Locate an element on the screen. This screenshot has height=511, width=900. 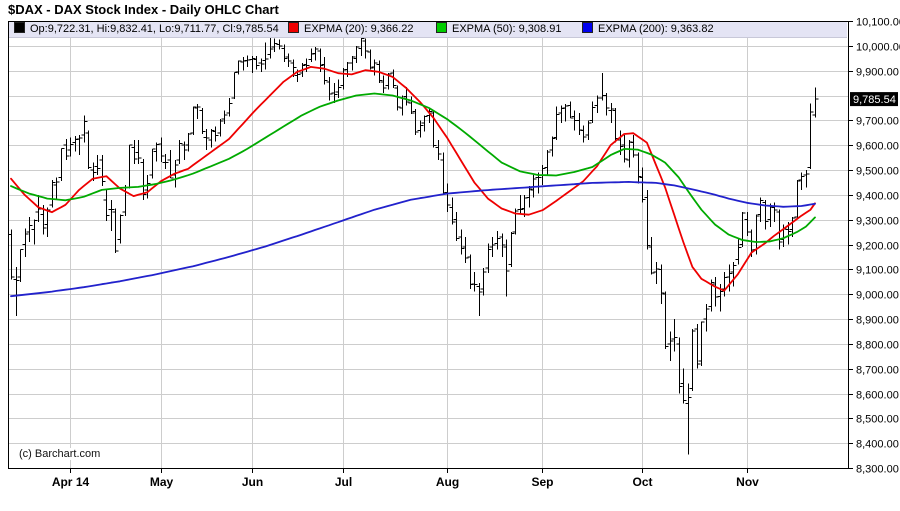
svg-text: 10,000.00 is located at coordinates (878, 48).